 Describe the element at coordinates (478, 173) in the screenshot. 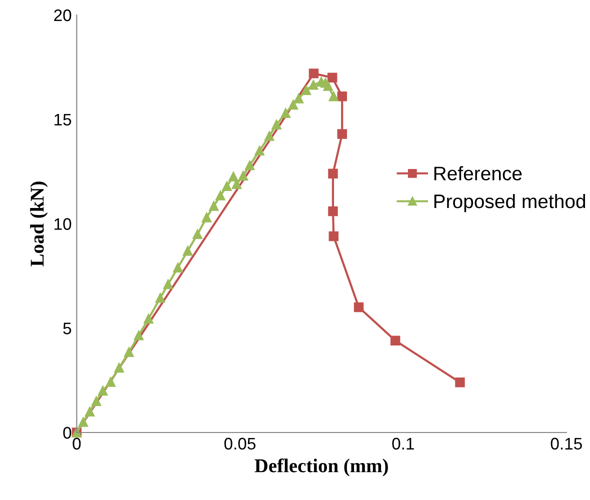

I see `legend-label: Reference` at that location.